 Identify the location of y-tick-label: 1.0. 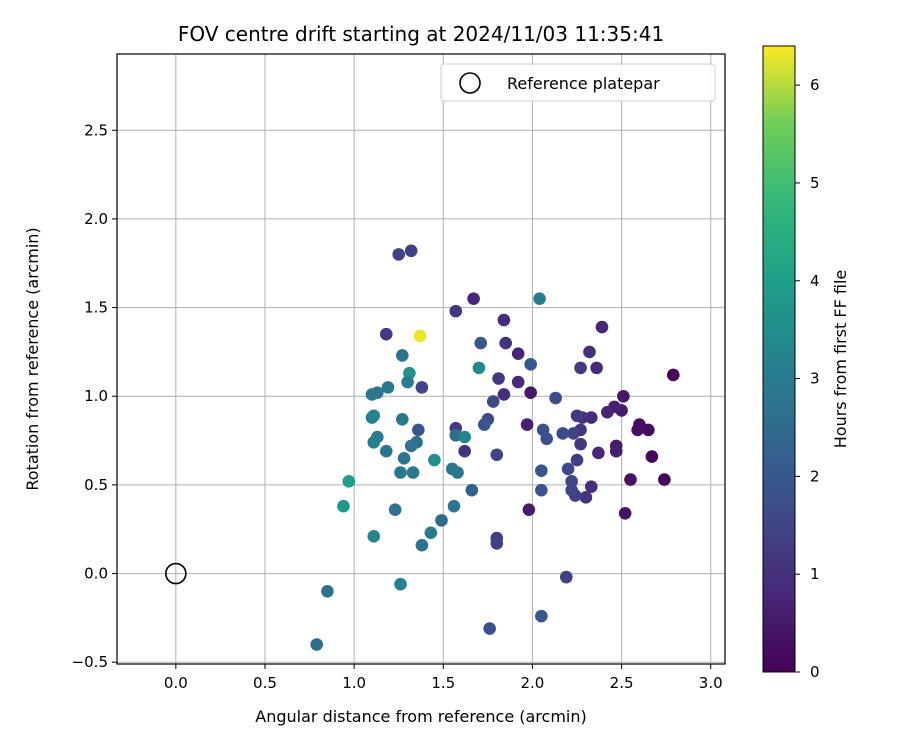
(96, 396).